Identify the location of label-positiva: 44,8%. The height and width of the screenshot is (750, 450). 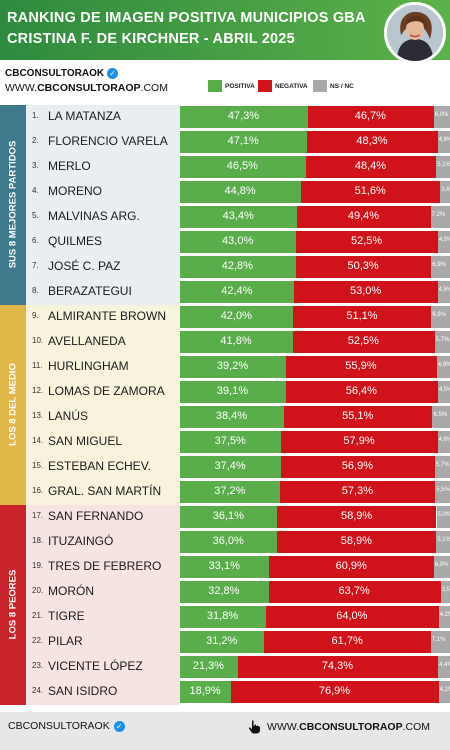
(240, 191).